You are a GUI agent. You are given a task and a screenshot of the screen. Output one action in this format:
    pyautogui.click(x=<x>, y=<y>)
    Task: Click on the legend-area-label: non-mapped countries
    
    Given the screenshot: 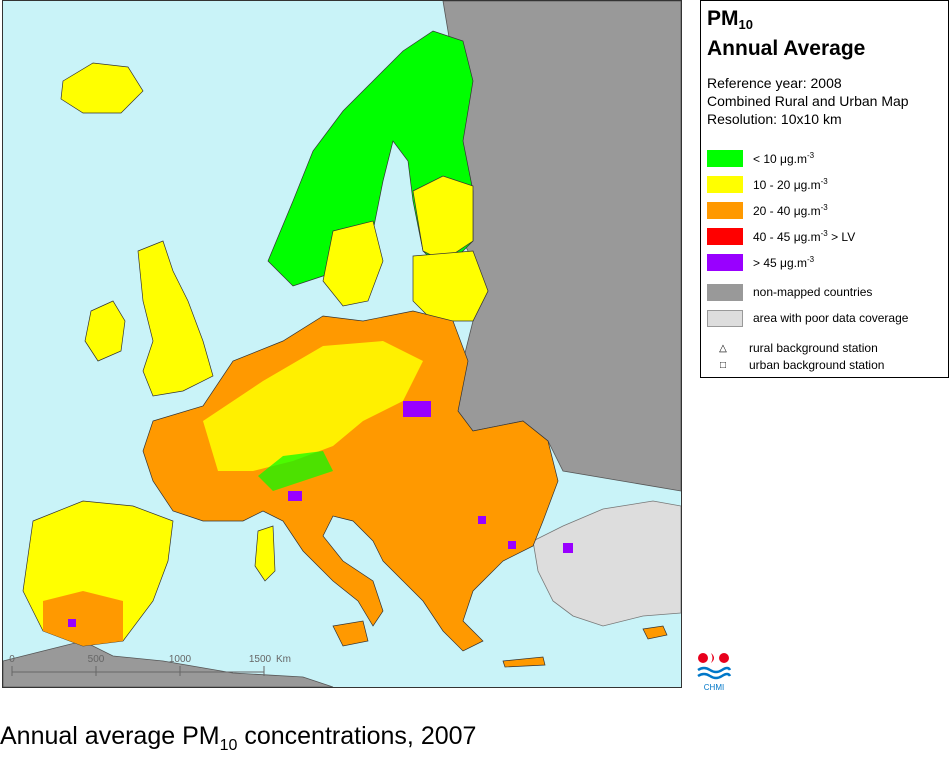 What is the action you would take?
    pyautogui.click(x=813, y=292)
    